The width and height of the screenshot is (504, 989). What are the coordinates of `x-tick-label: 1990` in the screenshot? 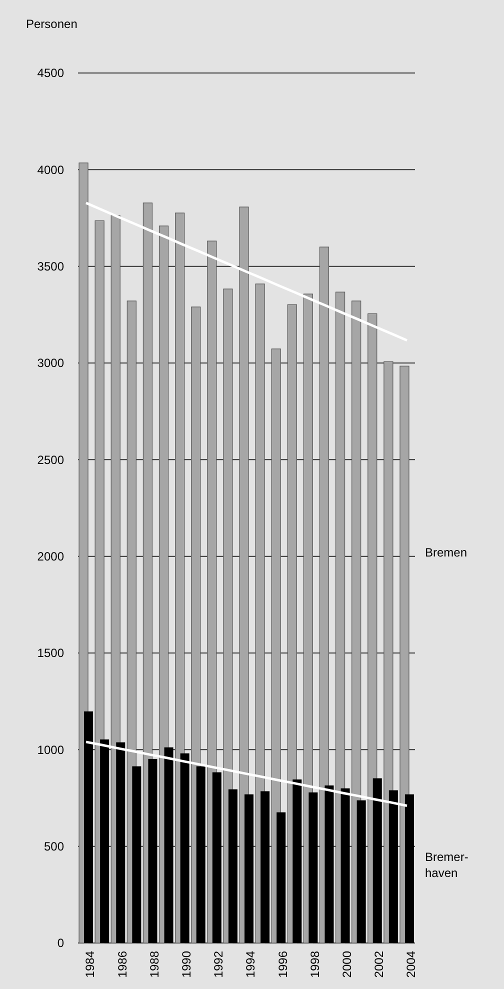 It's located at (187, 964).